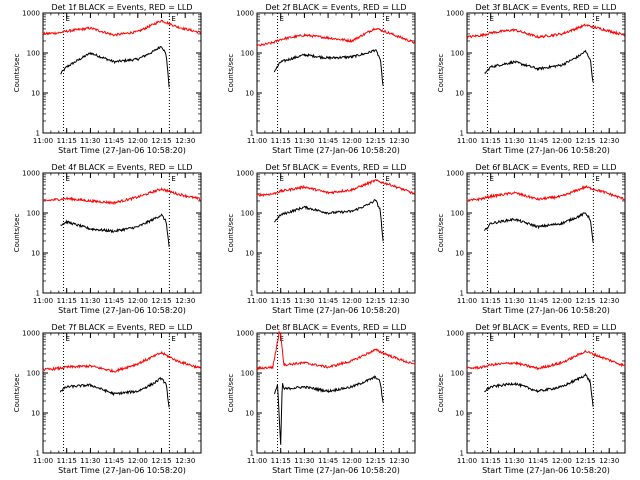 The image size is (640, 480). I want to click on panel-title: Det 4f BLACK = Events, RED = LLD, so click(121, 167).